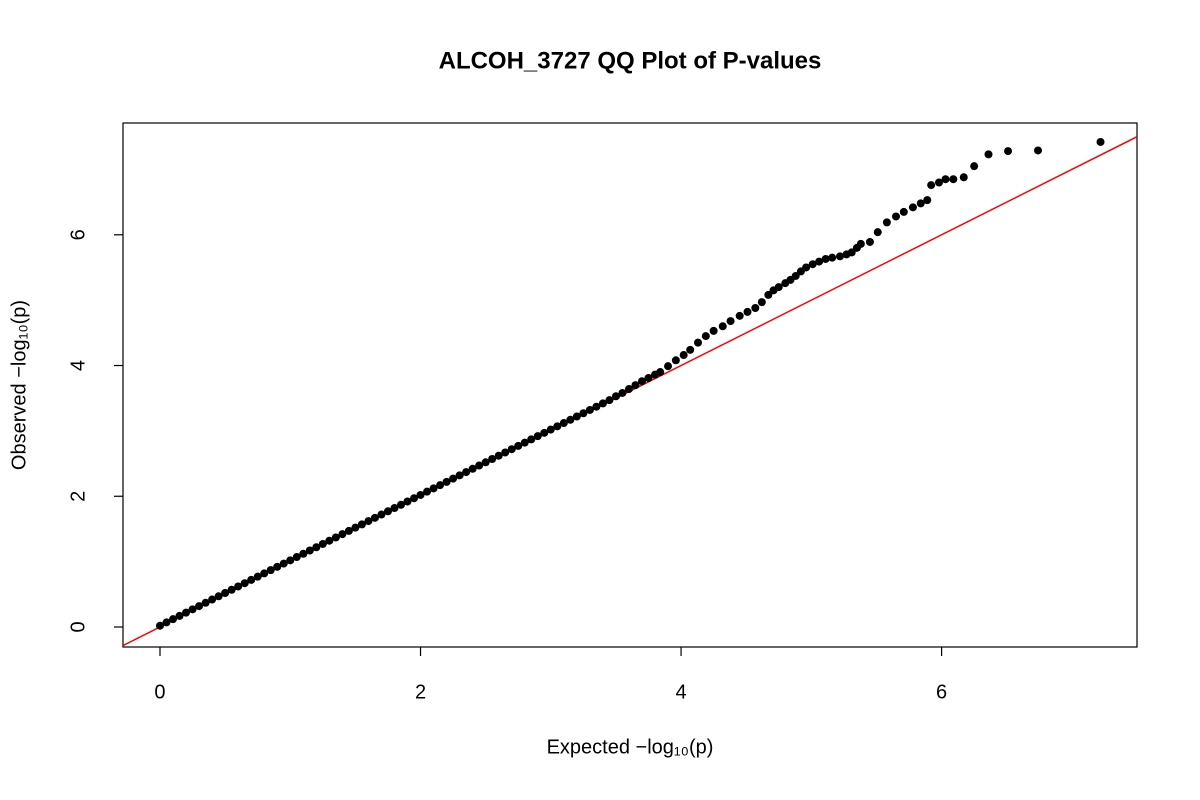 This screenshot has width=1200, height=800. What do you see at coordinates (78, 496) in the screenshot?
I see `y-tick-label: 2` at bounding box center [78, 496].